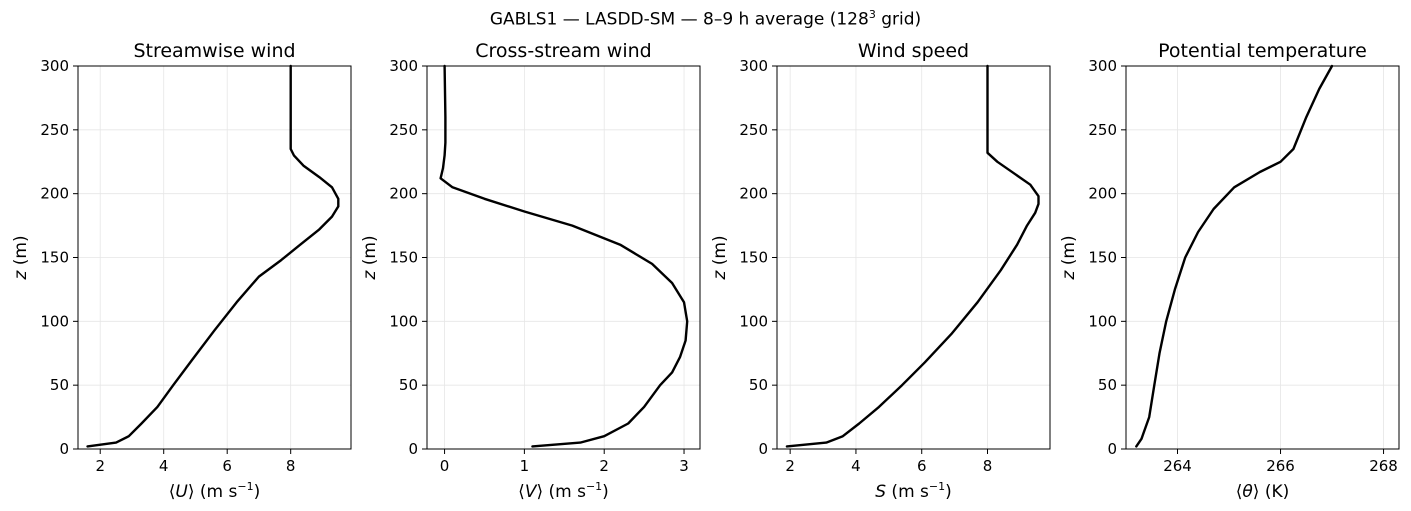  Describe the element at coordinates (1280, 466) in the screenshot. I see `x-tick-label: 266` at that location.